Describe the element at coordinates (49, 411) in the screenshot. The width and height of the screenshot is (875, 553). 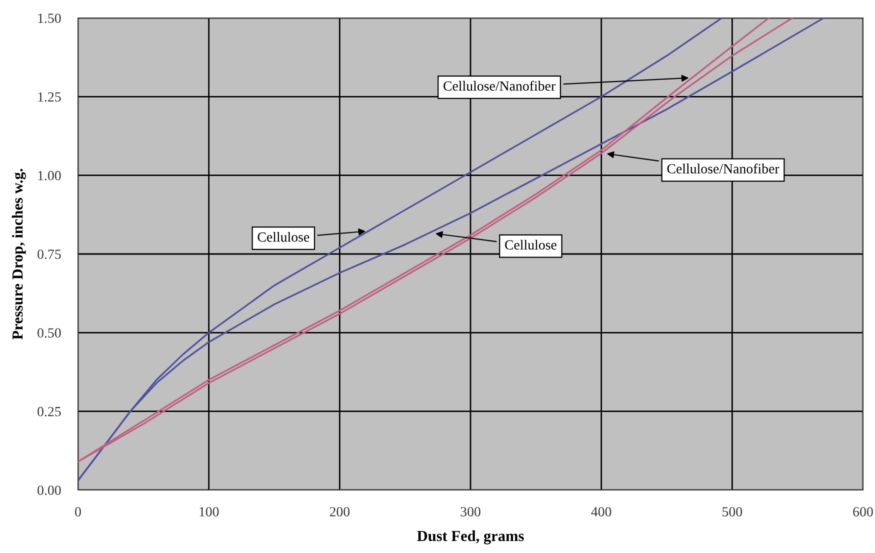
I see `y-tick-label: 0.25` at that location.